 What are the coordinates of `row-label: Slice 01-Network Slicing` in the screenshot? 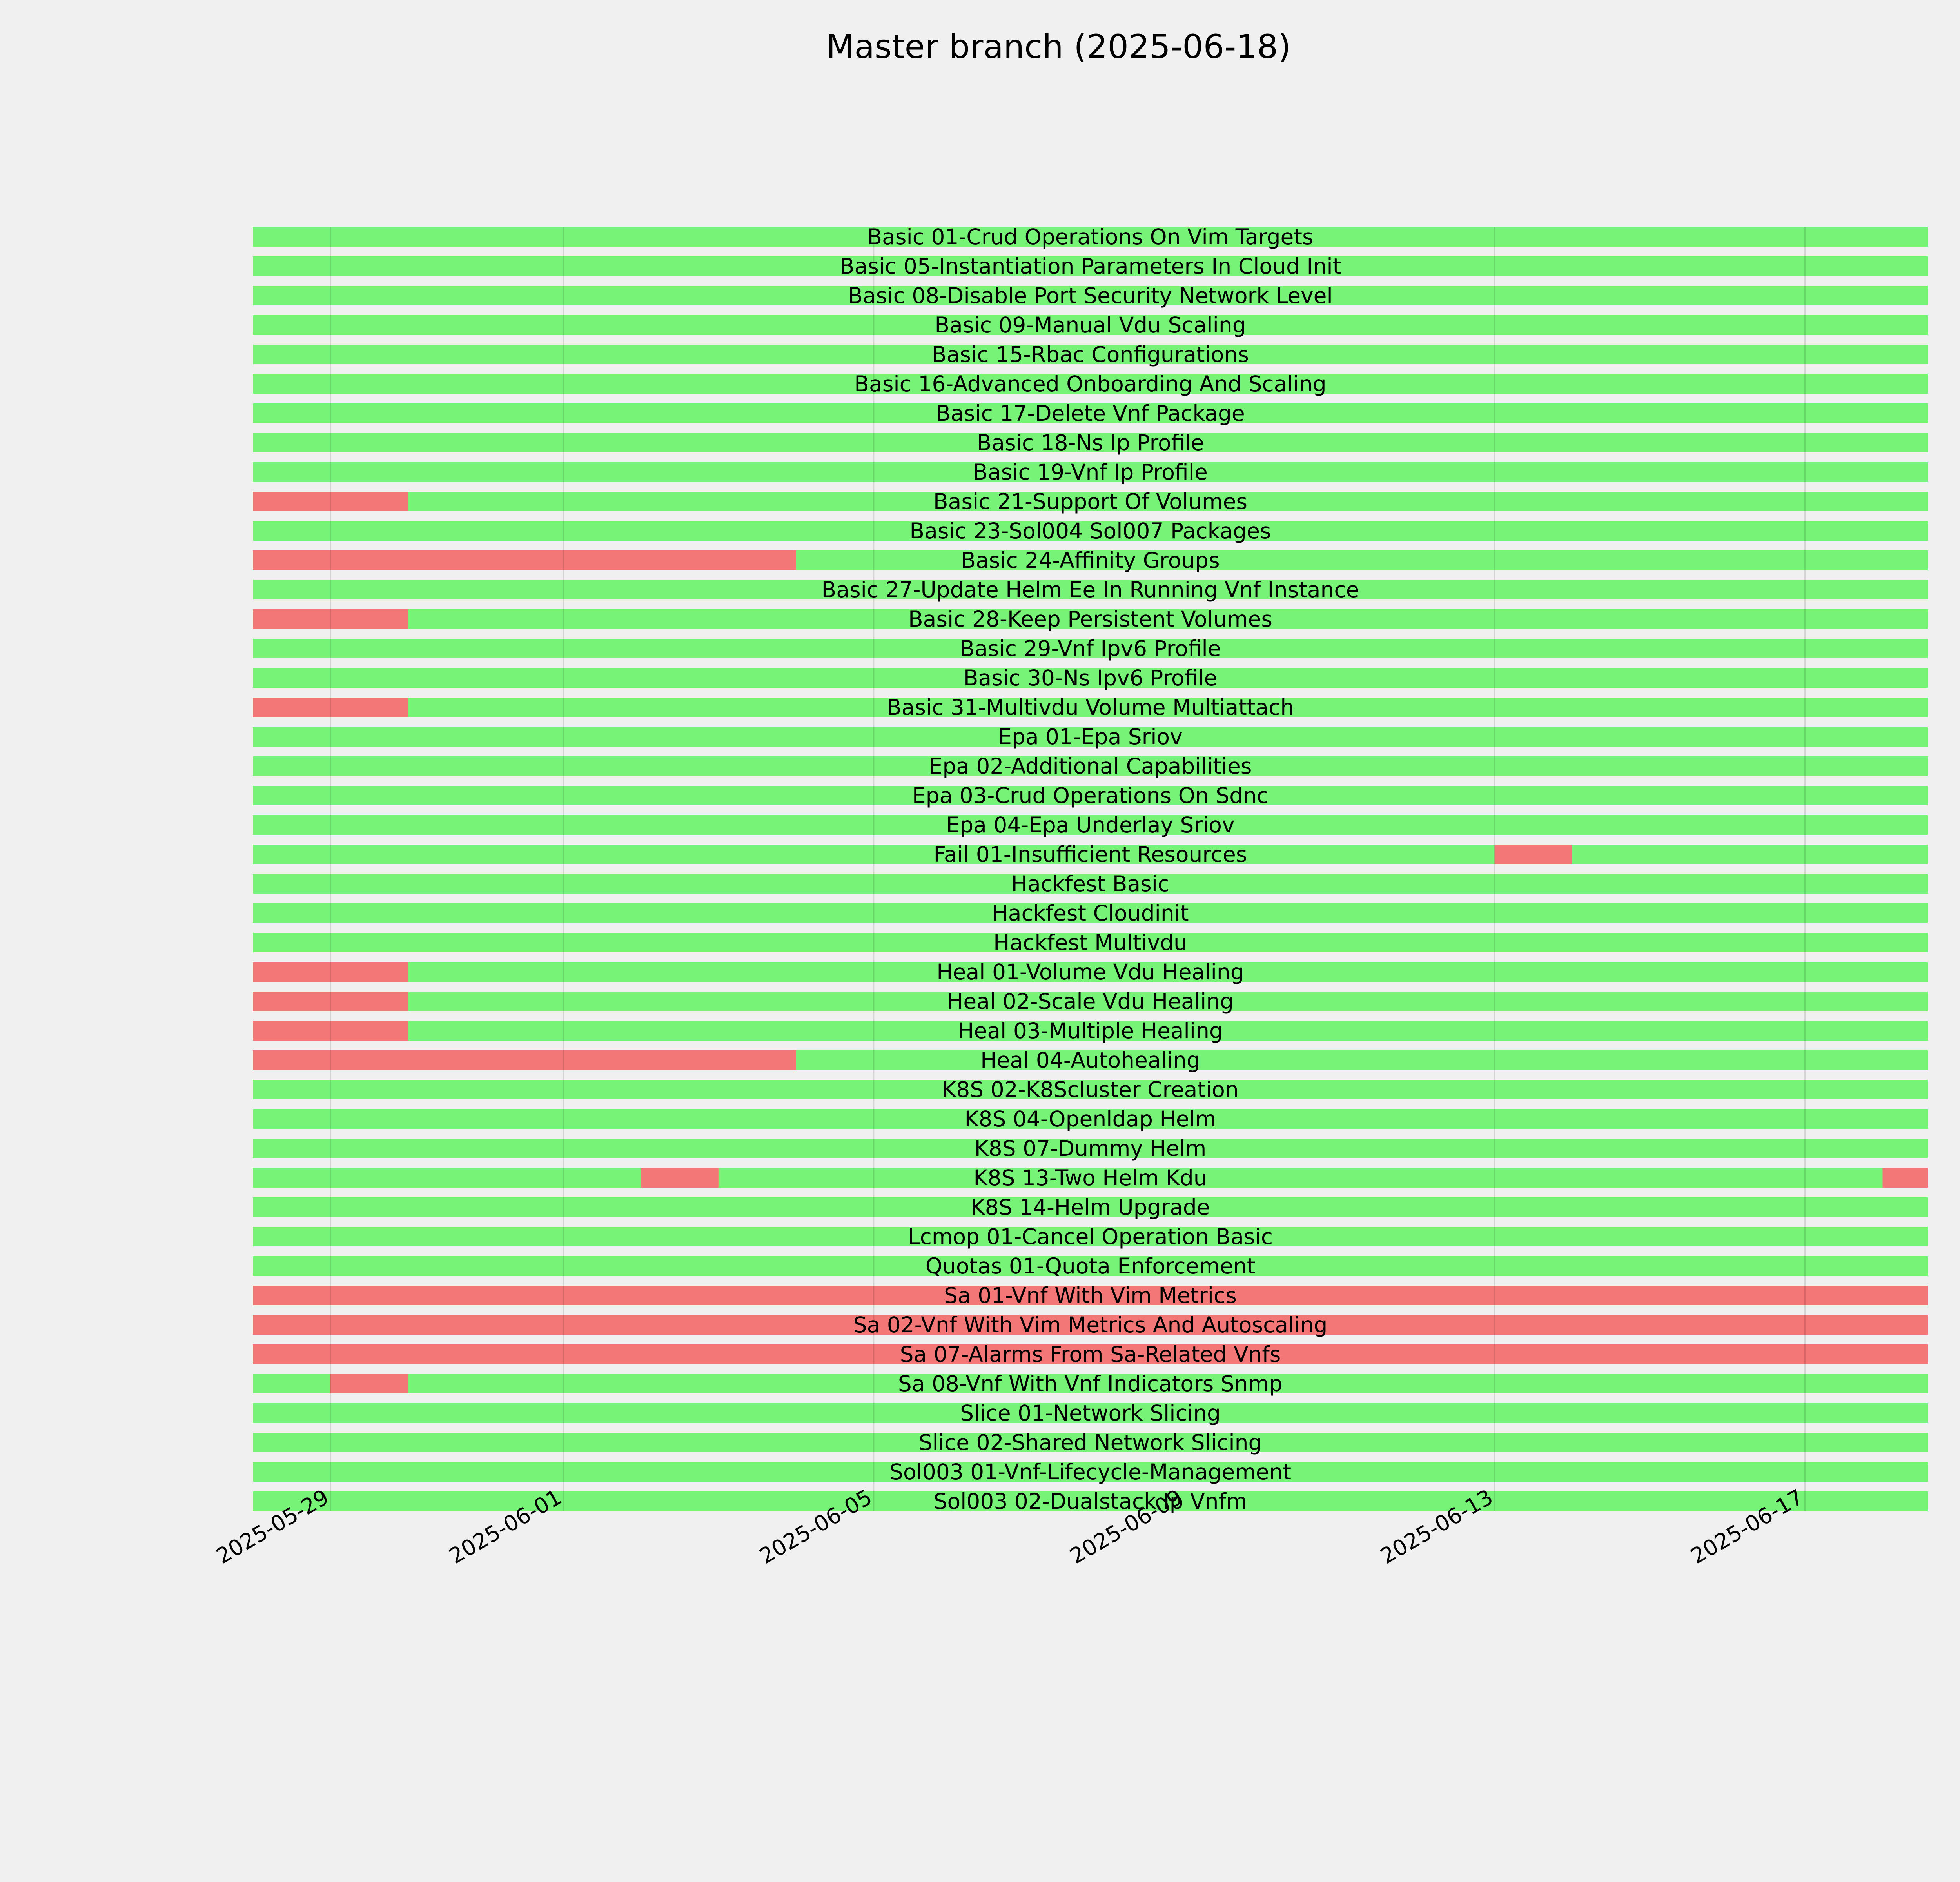 It's located at (1090, 1413).